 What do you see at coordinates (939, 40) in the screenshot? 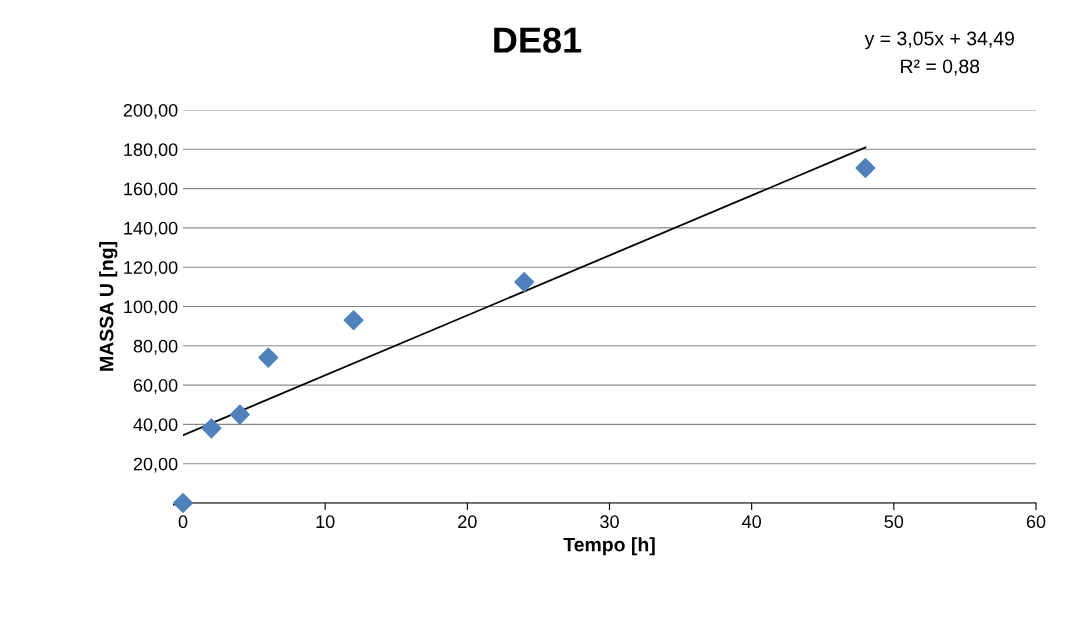
I see `text: y = 3,05x + 34,49` at bounding box center [939, 40].